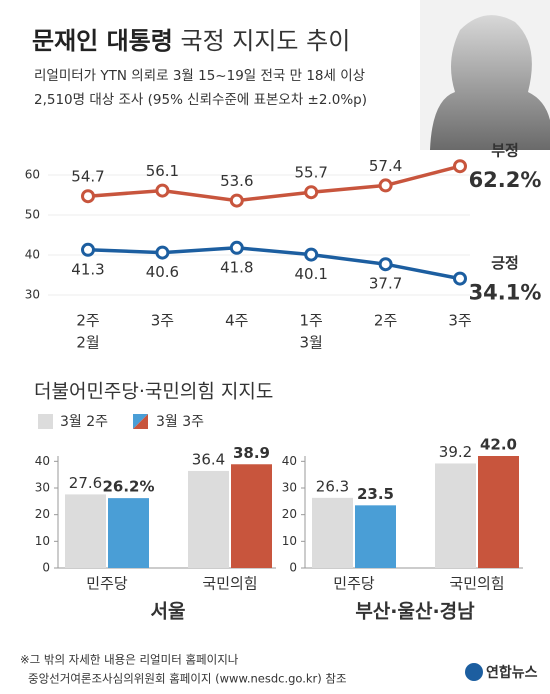 Image resolution: width=550 pixels, height=694 pixels. I want to click on data-label: 57.4, so click(385, 166).